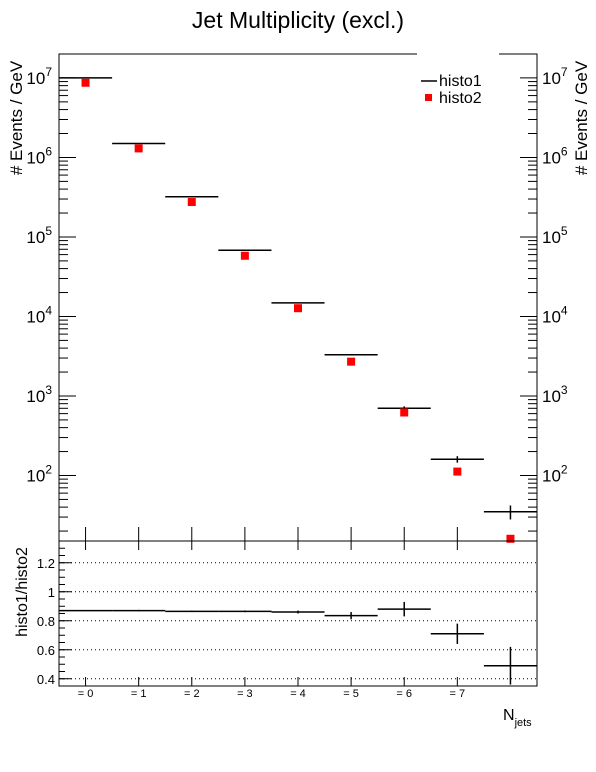  What do you see at coordinates (564, 310) in the screenshot?
I see `y-tick-label-right-exp: 4` at bounding box center [564, 310].